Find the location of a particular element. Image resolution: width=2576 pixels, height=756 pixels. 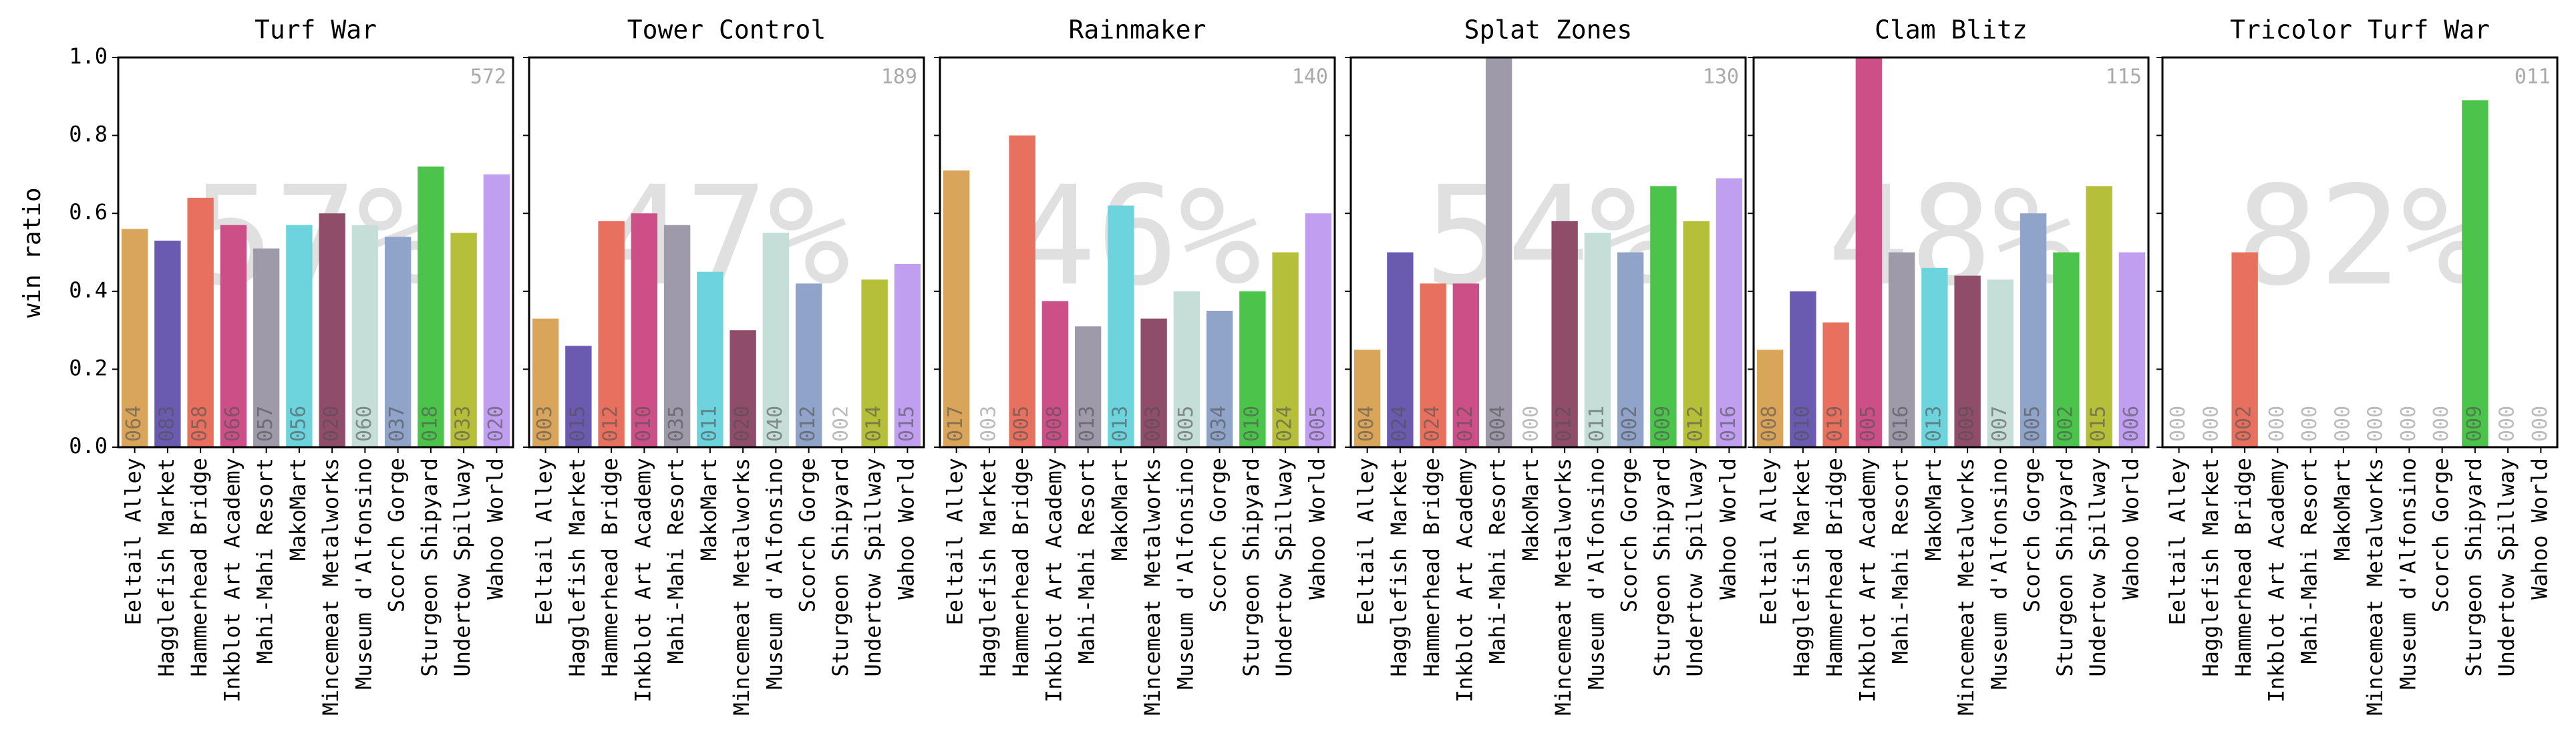

count-label: 033 is located at coordinates (463, 424).